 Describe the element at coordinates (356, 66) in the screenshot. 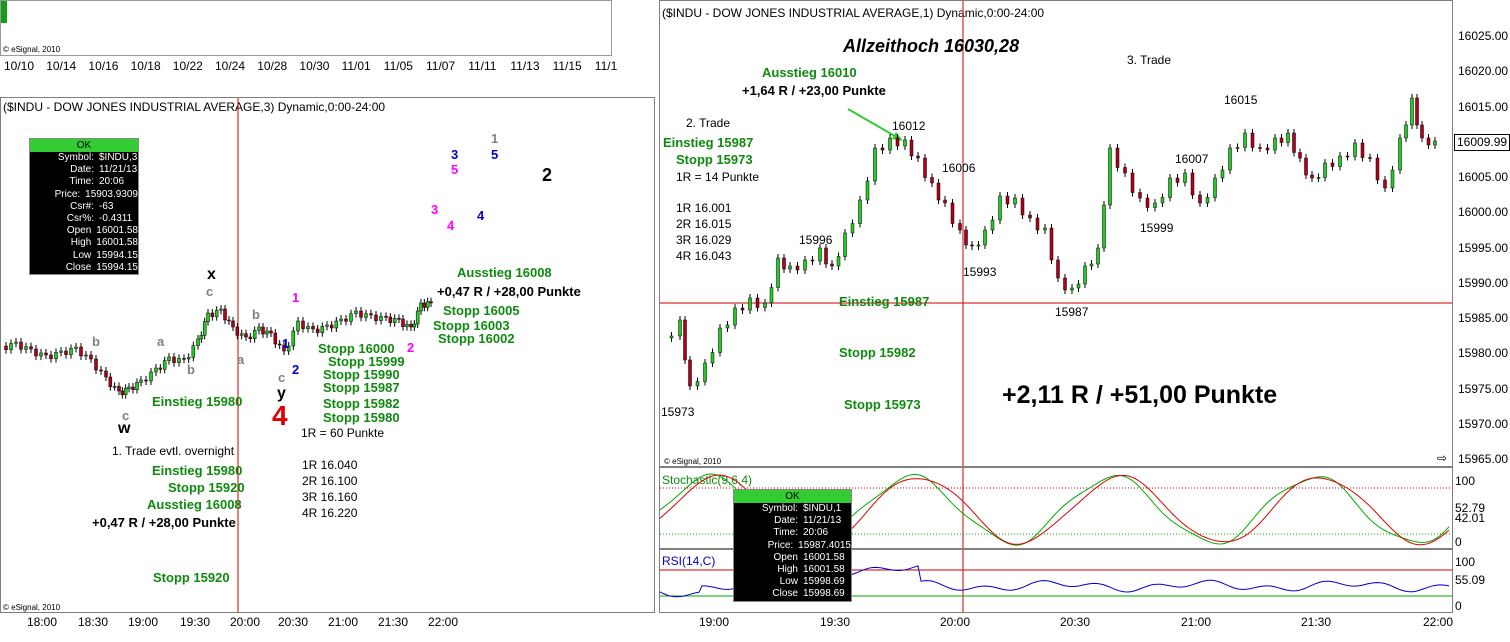

I see `date-tick-label: 11/01` at that location.